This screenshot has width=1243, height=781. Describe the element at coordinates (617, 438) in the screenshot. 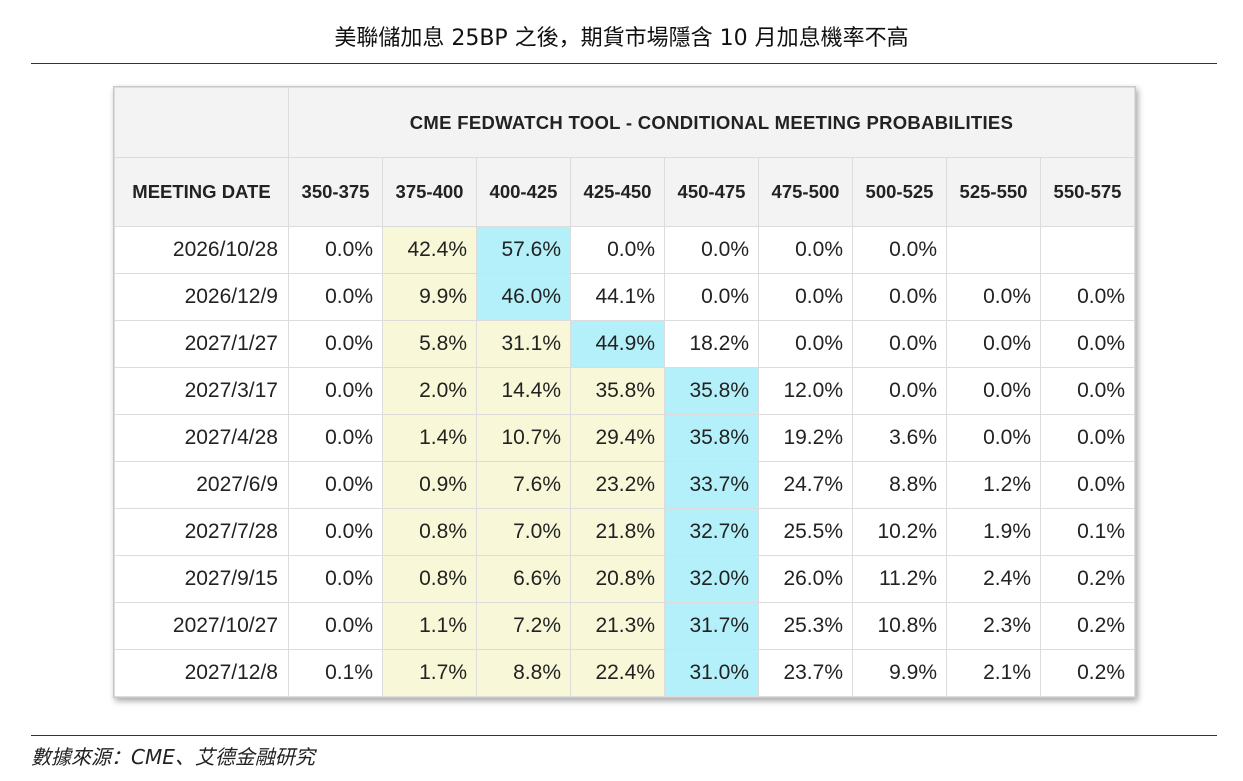

I see `probability-cell: 29.4%` at that location.